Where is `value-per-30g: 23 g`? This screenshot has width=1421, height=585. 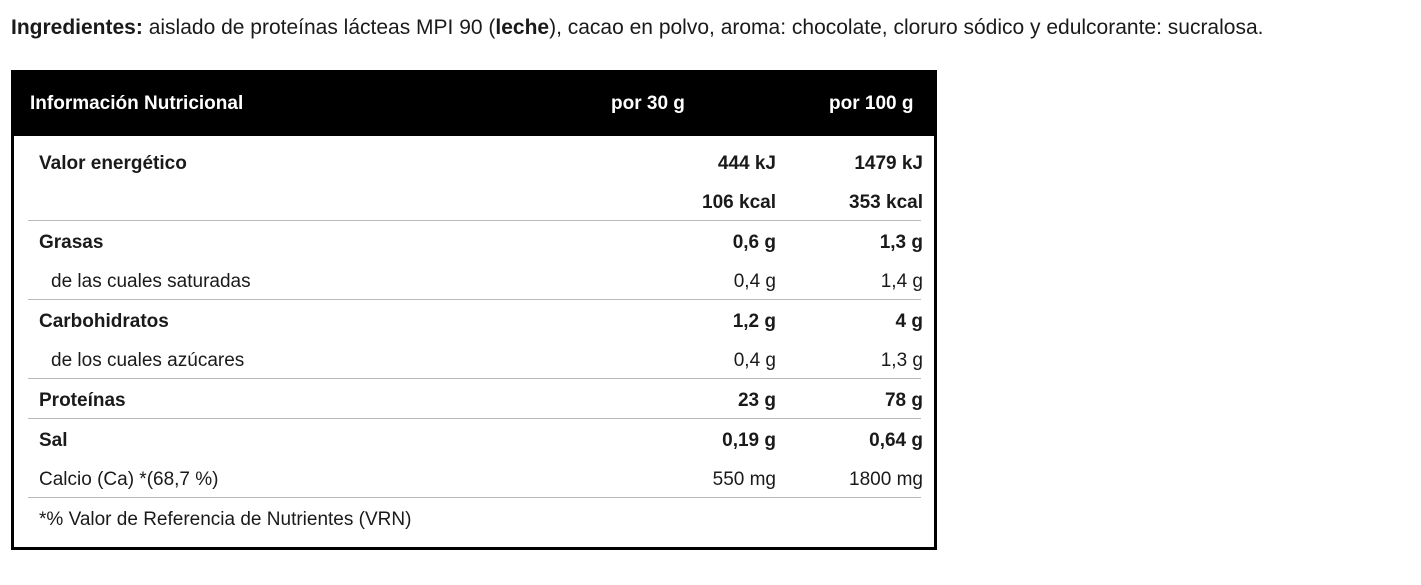 value-per-30g: 23 g is located at coordinates (756, 400).